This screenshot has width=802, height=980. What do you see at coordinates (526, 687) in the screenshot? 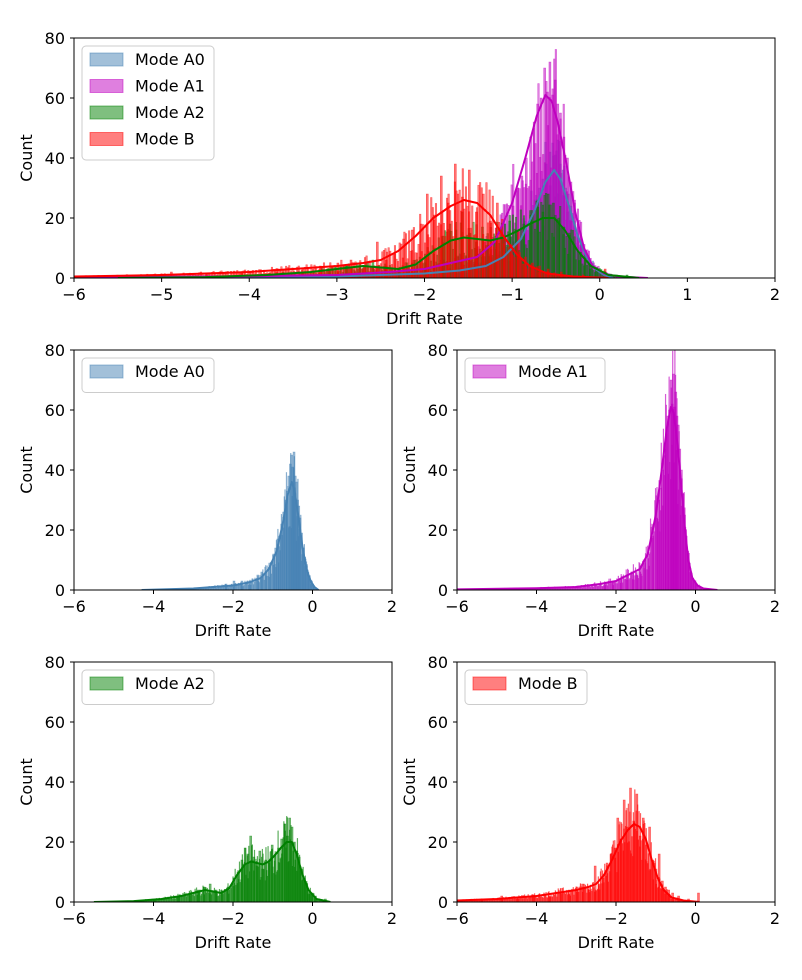
I see `legend: Mode B` at bounding box center [526, 687].